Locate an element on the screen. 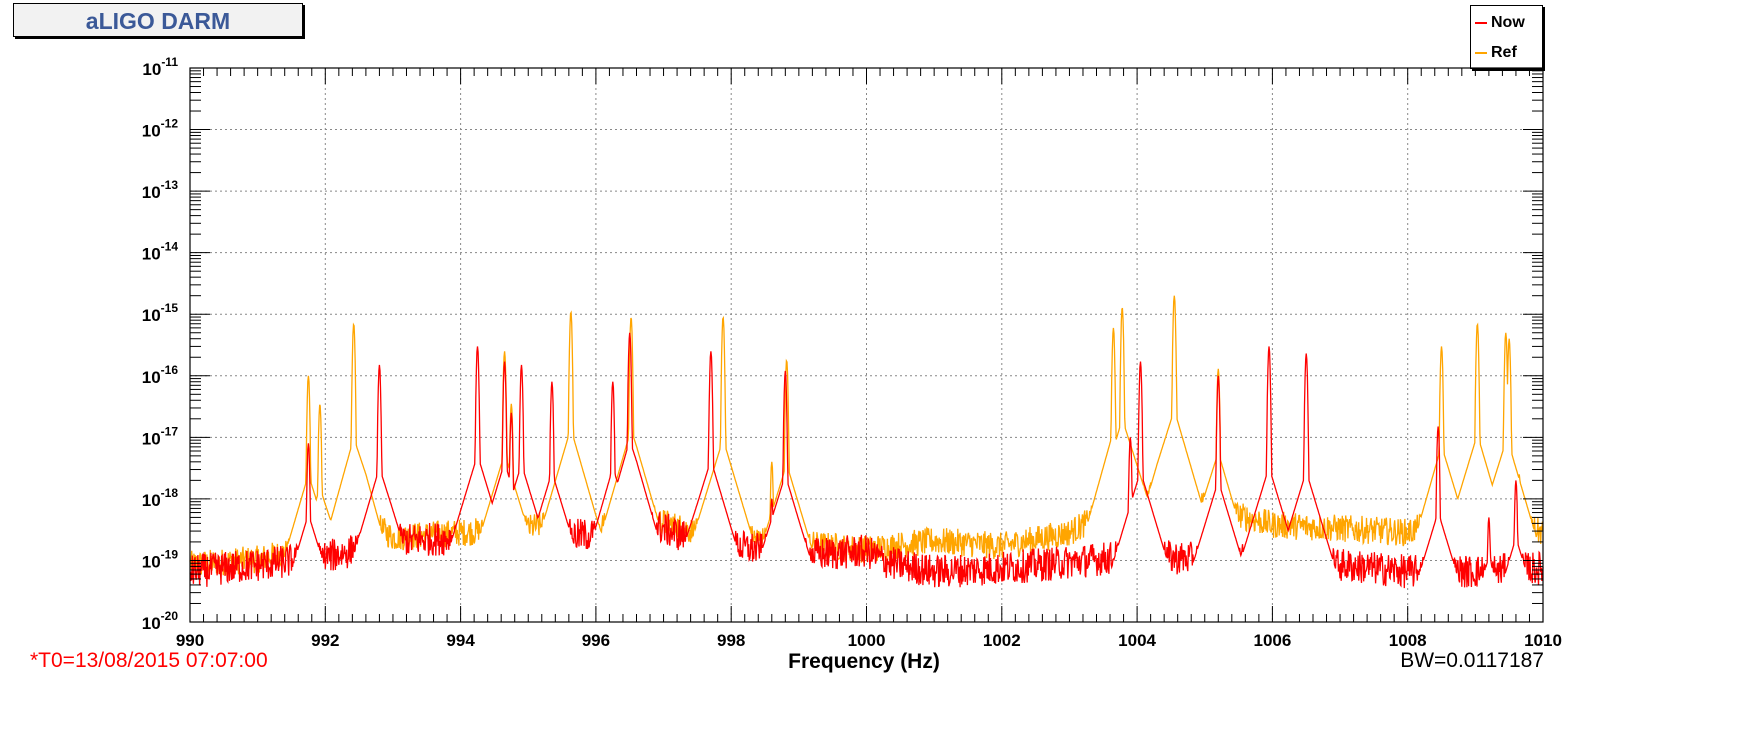  legend-item-now: Now is located at coordinates (1500, 23).